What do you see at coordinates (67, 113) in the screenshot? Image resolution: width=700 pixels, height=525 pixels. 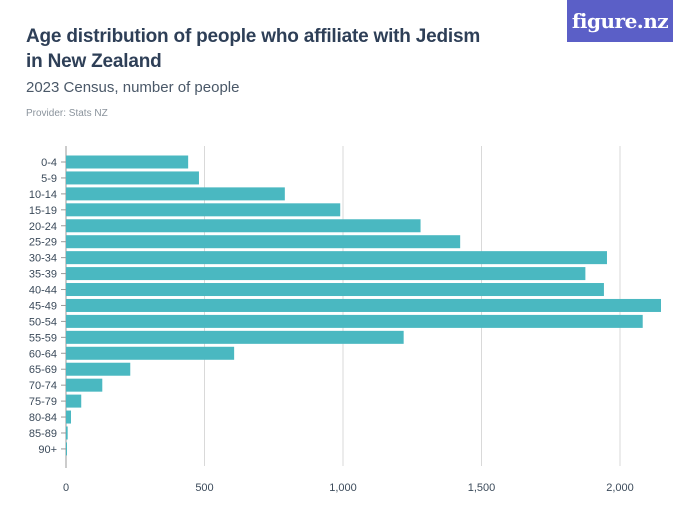 I see `provider-text: Provider: Stats NZ` at bounding box center [67, 113].